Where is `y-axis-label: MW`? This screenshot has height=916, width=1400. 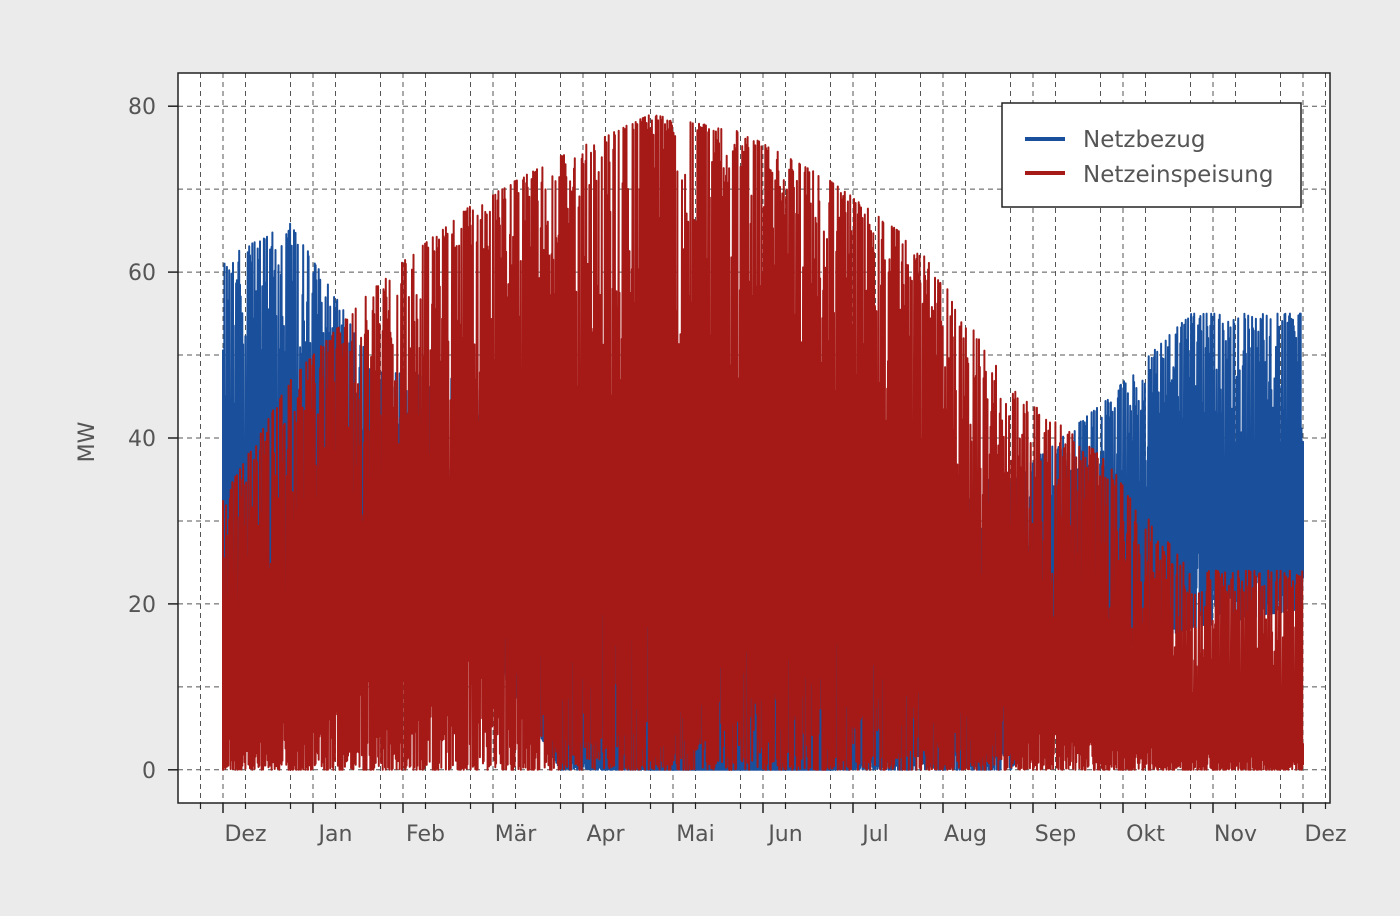 y-axis-label: MW is located at coordinates (87, 441).